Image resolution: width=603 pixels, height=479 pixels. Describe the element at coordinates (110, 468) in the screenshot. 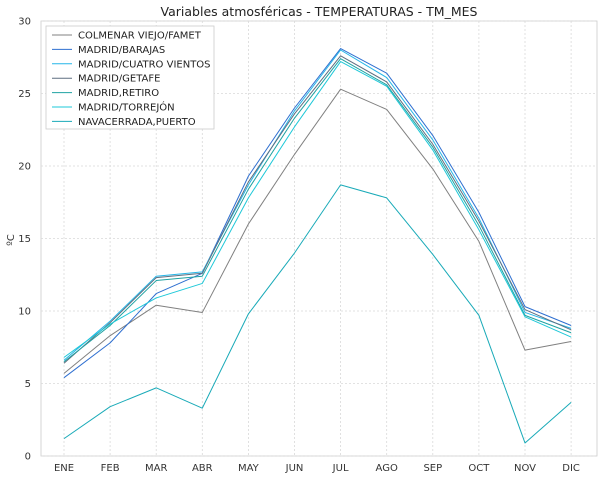

I see `x-tick-label: FEB` at that location.